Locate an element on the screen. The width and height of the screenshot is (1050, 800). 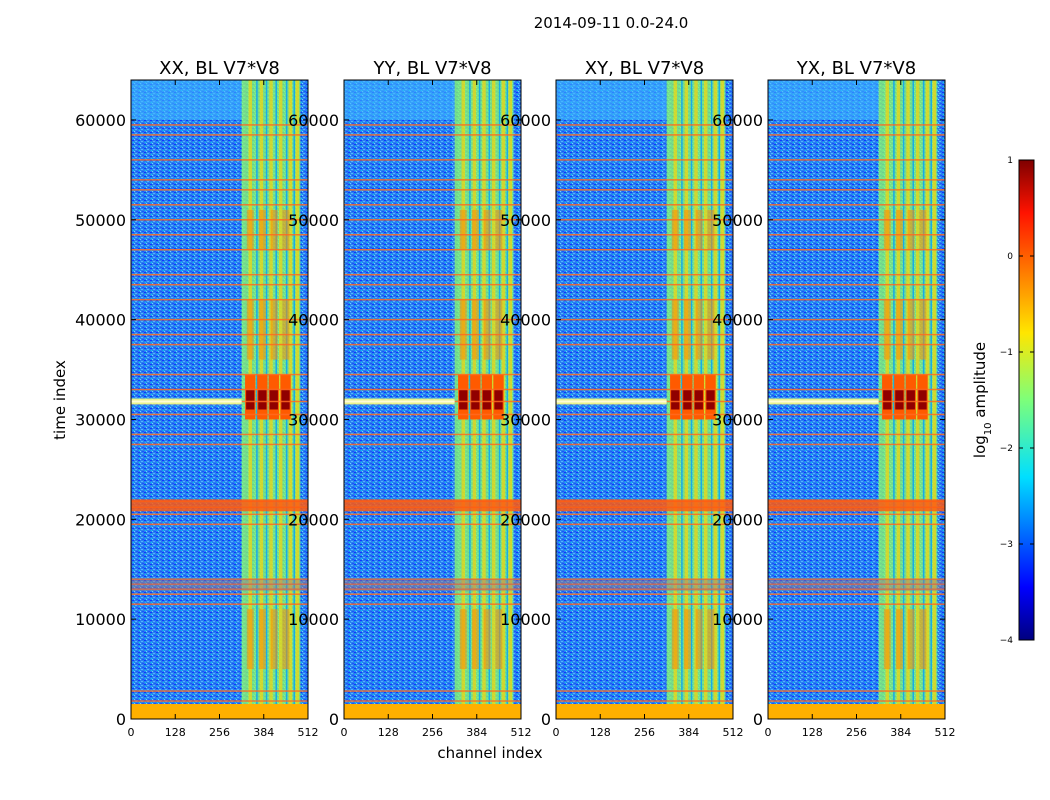
x-tick-label: 0 is located at coordinates (131, 732).